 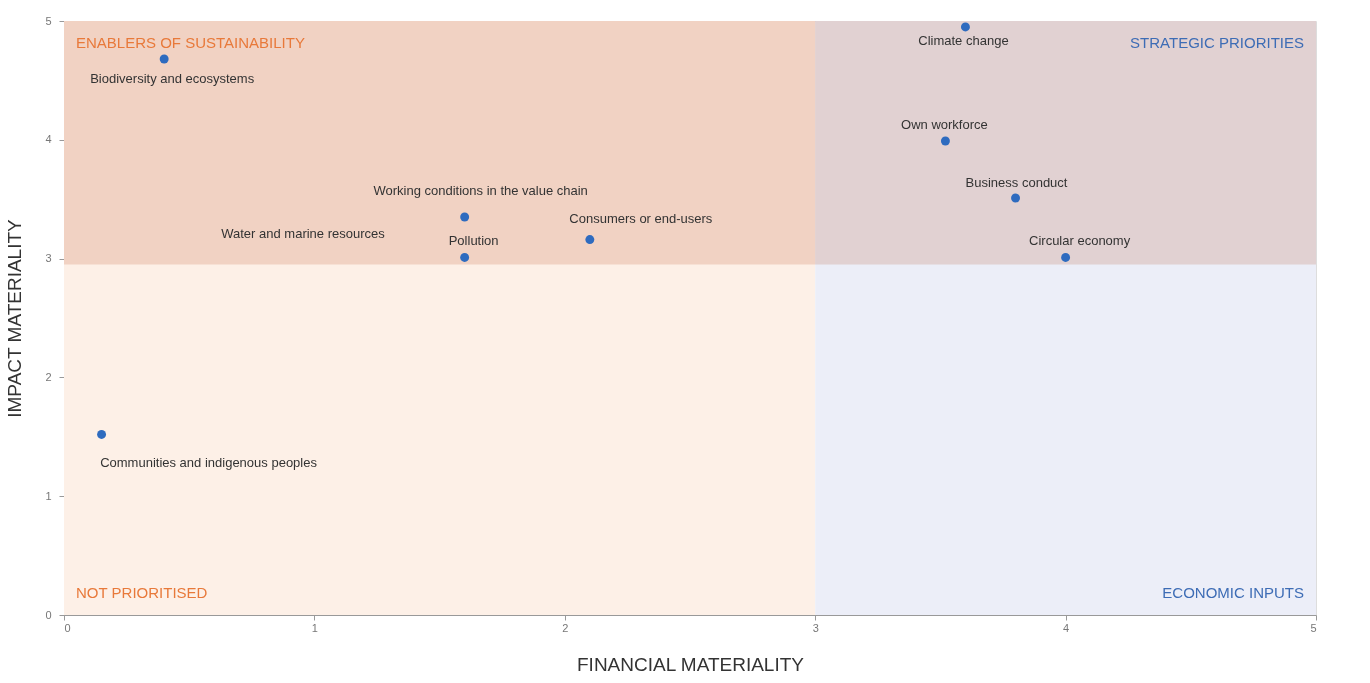 I want to click on annotation: Consumers or end-users, so click(x=641, y=218).